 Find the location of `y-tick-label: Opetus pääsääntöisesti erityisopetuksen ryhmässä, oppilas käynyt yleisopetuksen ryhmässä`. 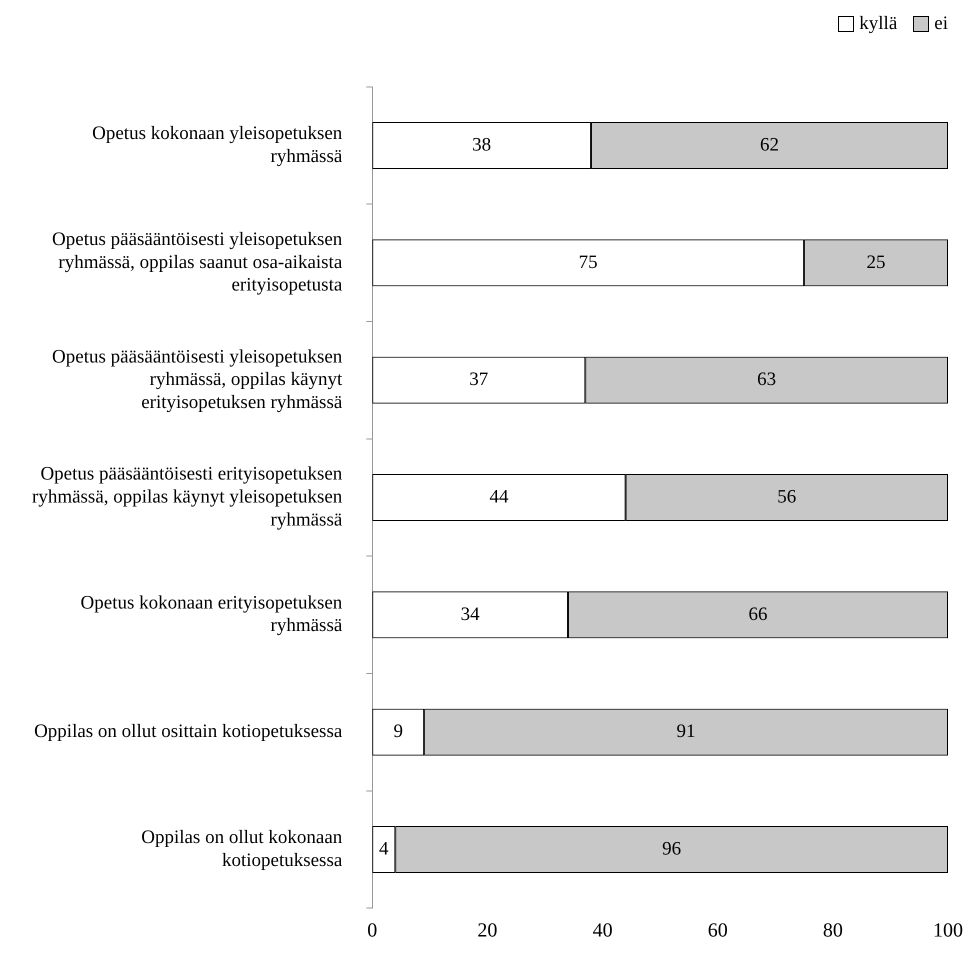

y-tick-label: Opetus pääsääntöisesti erityisopetuksen ryhmässä, oppilas käynyt yleisopetuksen ryhmässä is located at coordinates (187, 497).